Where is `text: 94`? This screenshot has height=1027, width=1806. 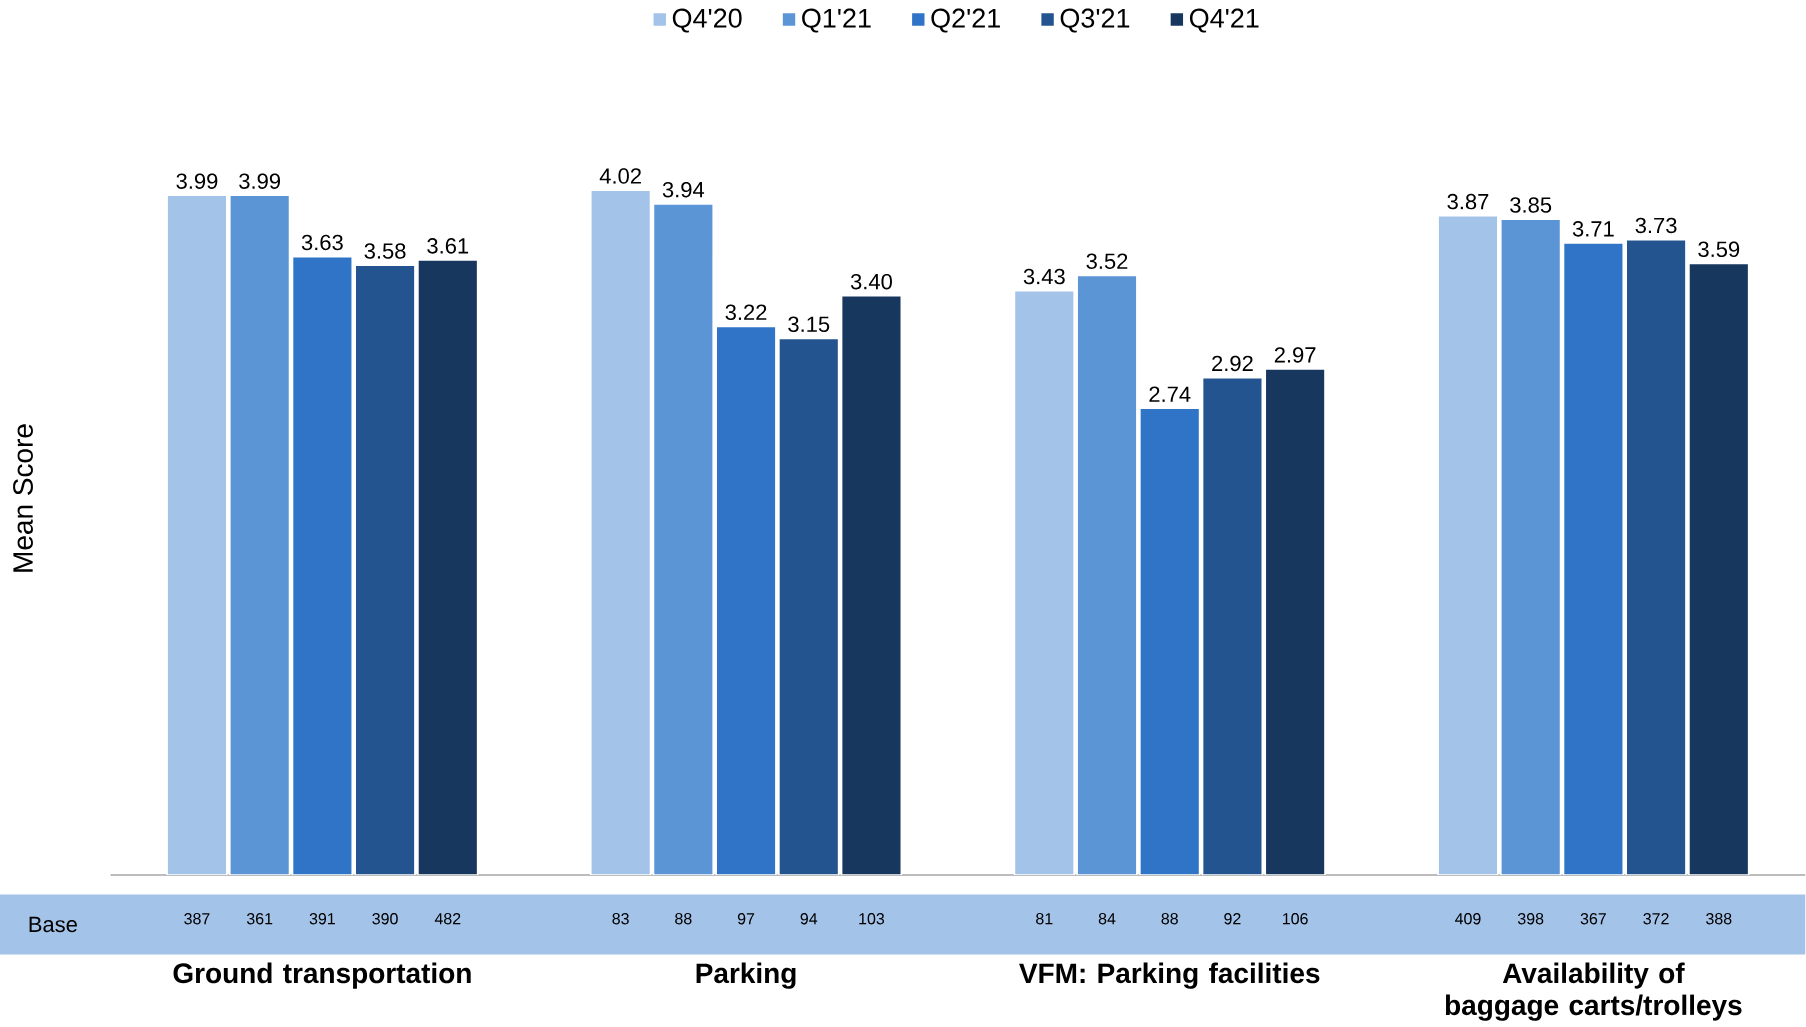
text: 94 is located at coordinates (809, 918).